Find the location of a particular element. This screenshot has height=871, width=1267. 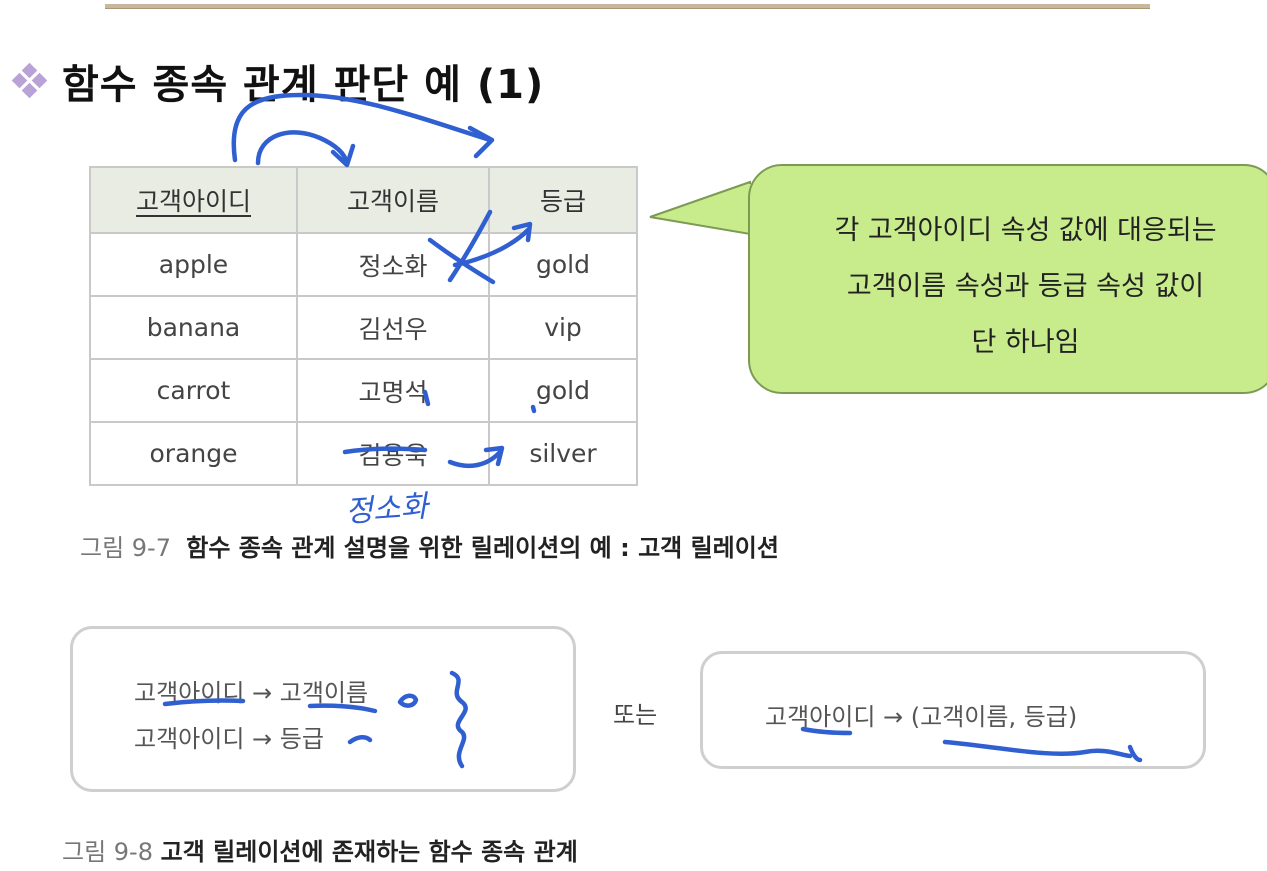

figure-caption-text: 고객 릴레이션에 존재하는 함수 종속 관계 is located at coordinates (369, 852).